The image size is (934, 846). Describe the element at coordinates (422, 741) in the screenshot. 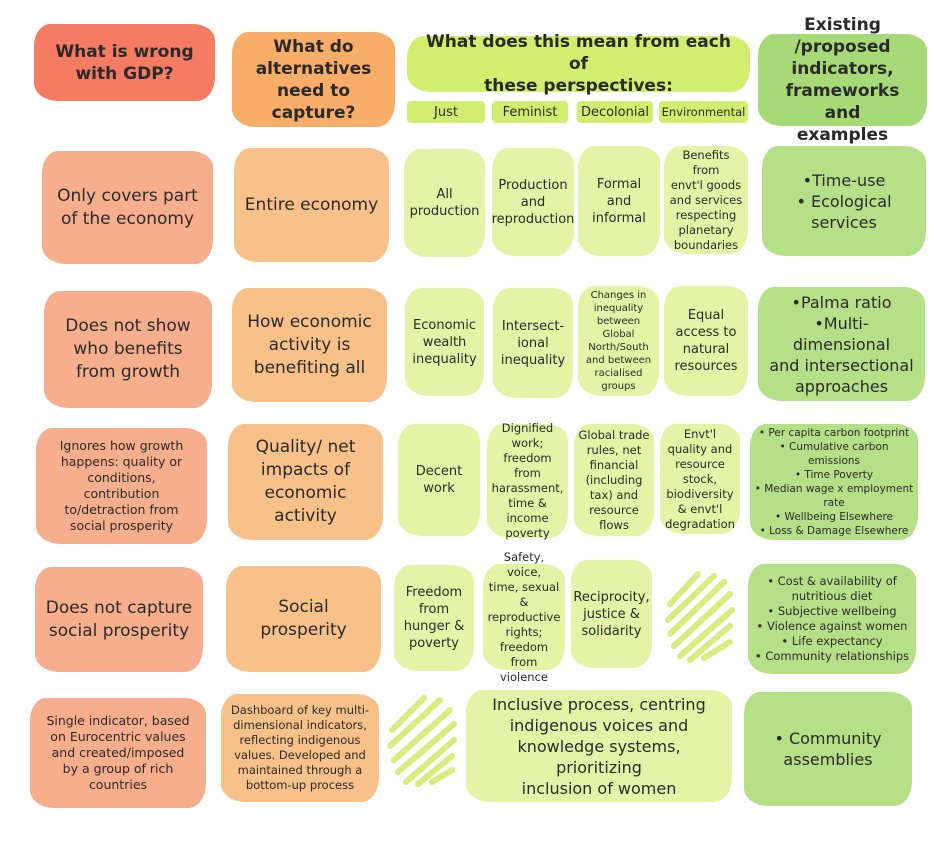

I see `row5-just-scribble` at that location.